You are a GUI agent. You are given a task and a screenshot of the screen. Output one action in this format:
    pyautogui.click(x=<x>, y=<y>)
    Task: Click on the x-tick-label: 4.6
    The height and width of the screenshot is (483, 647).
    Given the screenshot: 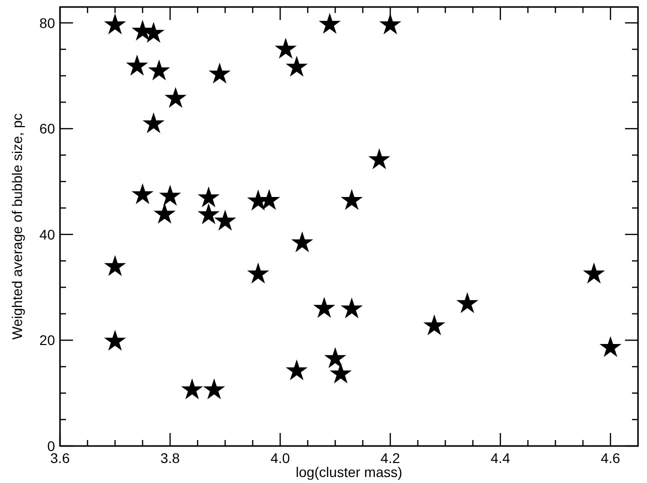 What is the action you would take?
    pyautogui.click(x=610, y=458)
    